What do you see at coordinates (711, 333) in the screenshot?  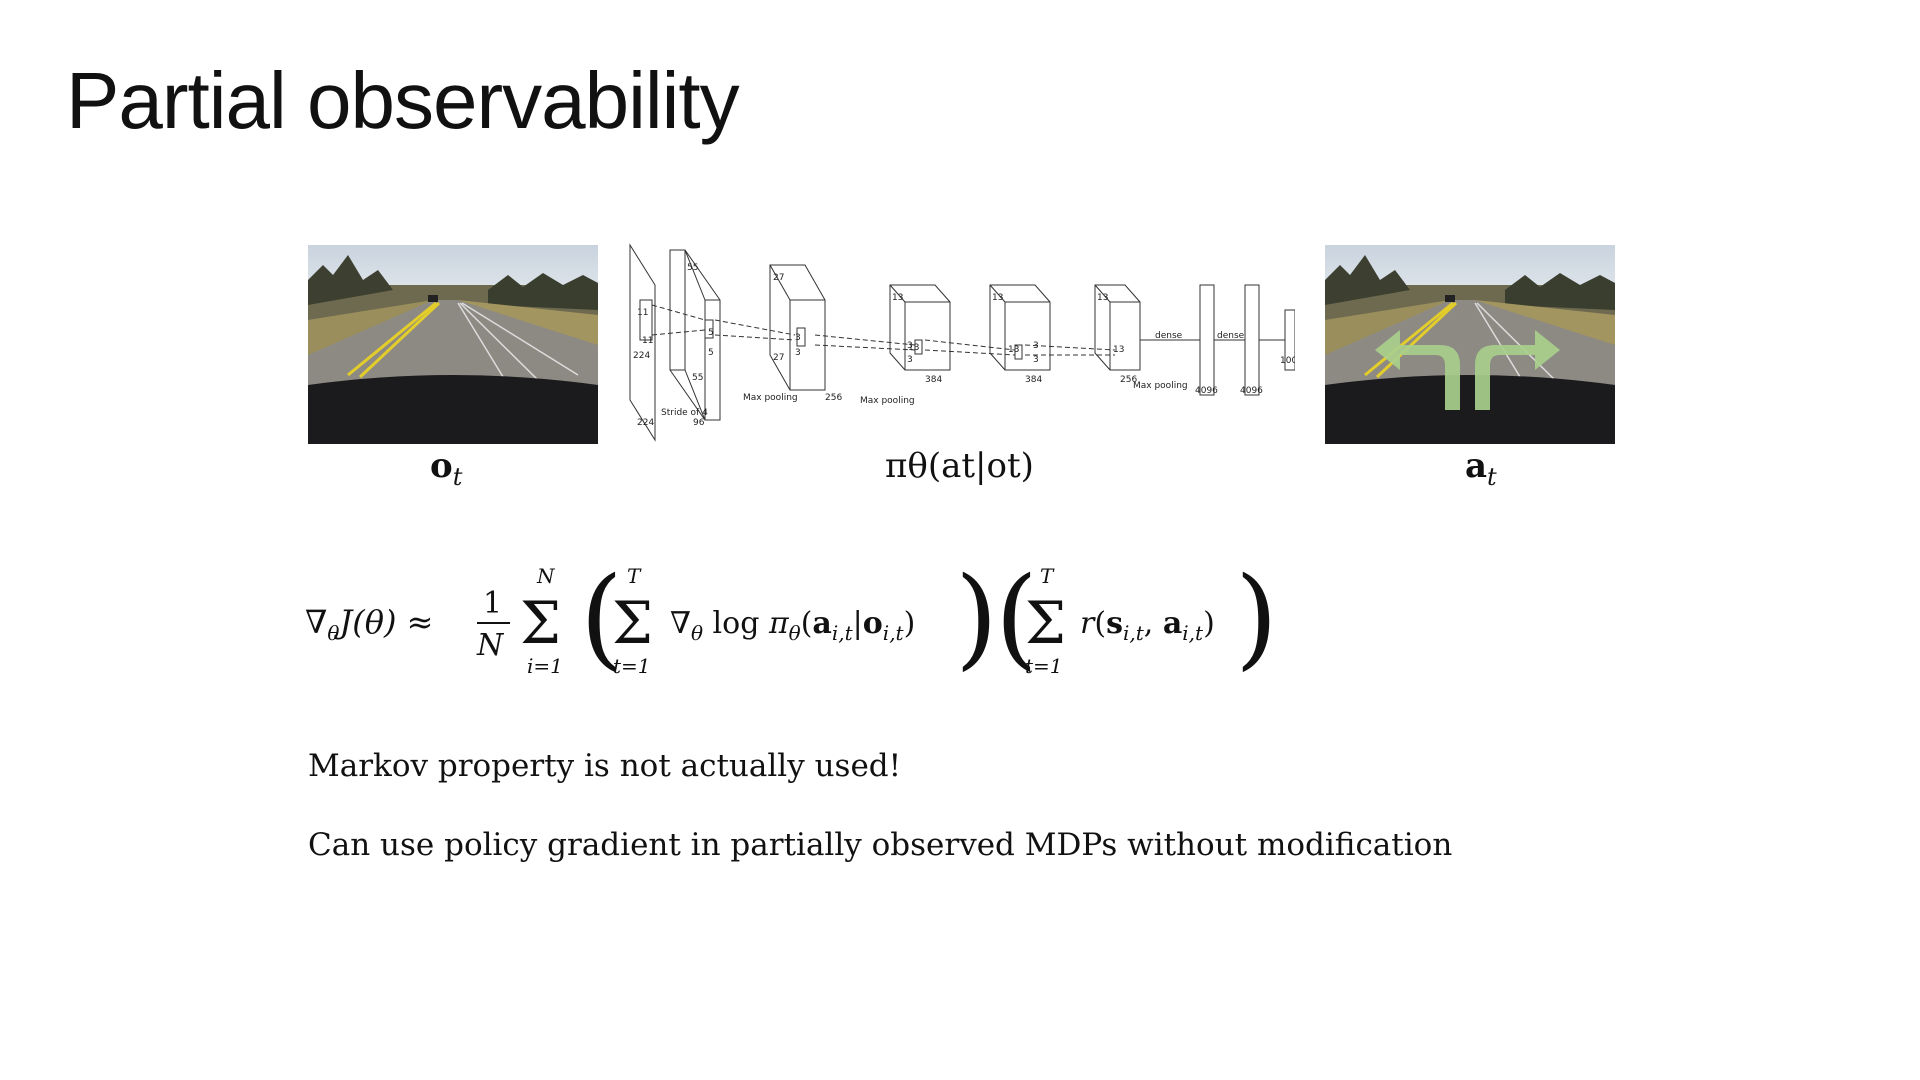 I see `conv1-k1: 5` at bounding box center [711, 333].